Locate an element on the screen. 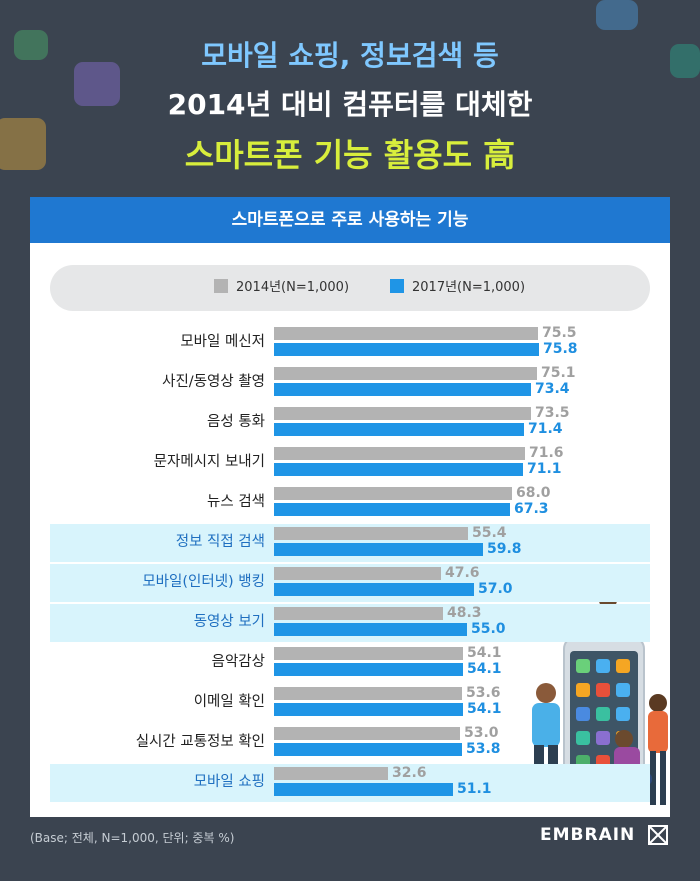 The image size is (700, 881). value-label-2017: 71.4 is located at coordinates (545, 429).